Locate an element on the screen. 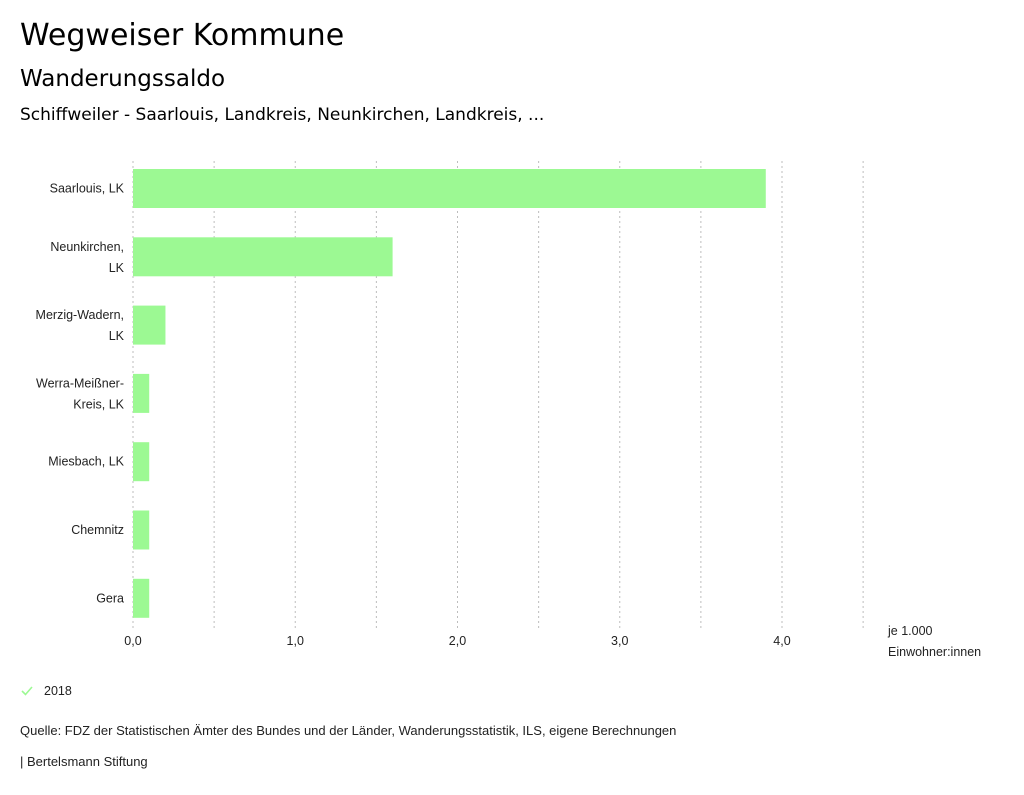 This screenshot has height=795, width=1024. page-title: Wegweiser Kommune is located at coordinates (182, 35).